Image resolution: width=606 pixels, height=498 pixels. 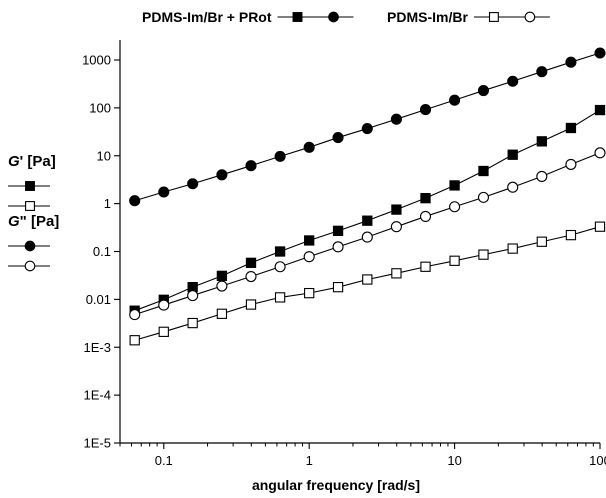 I want to click on legend-label: PDMS-Im/Br + PRot, so click(x=207, y=17).